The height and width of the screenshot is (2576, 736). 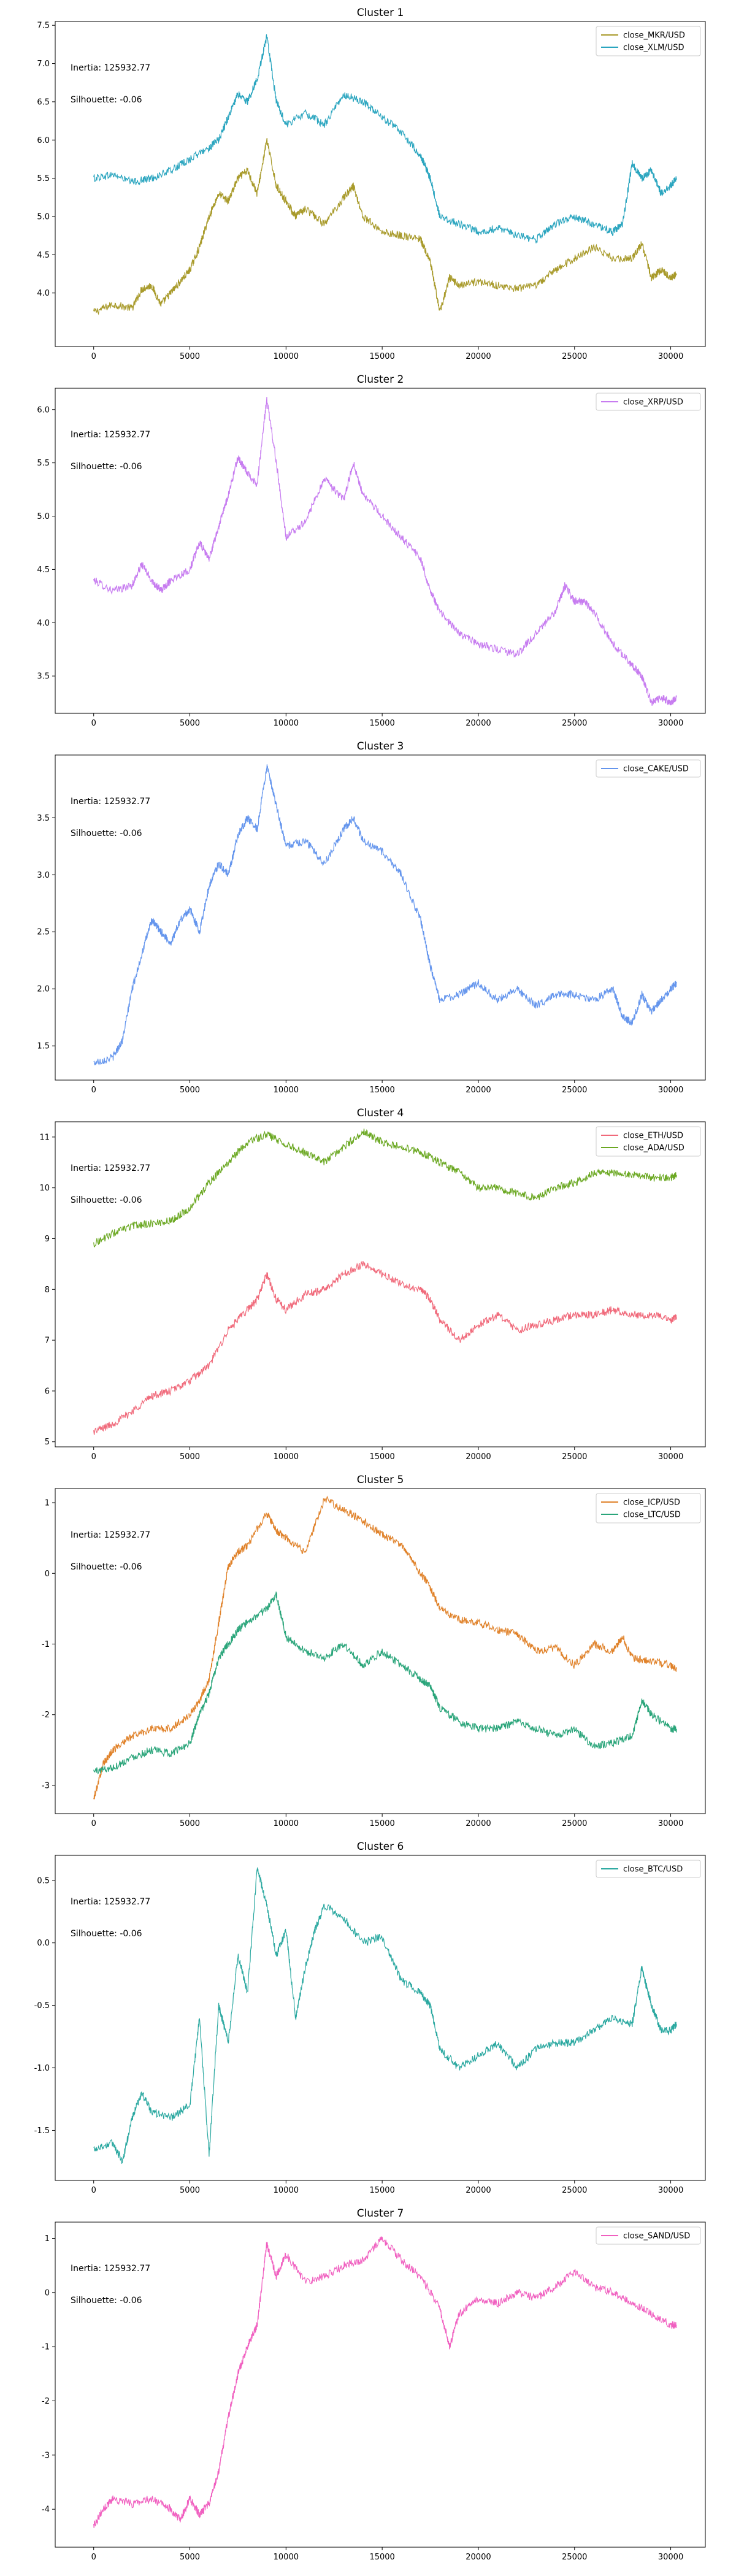 What do you see at coordinates (46, 2510) in the screenshot?
I see `y-tick-label: -4` at bounding box center [46, 2510].